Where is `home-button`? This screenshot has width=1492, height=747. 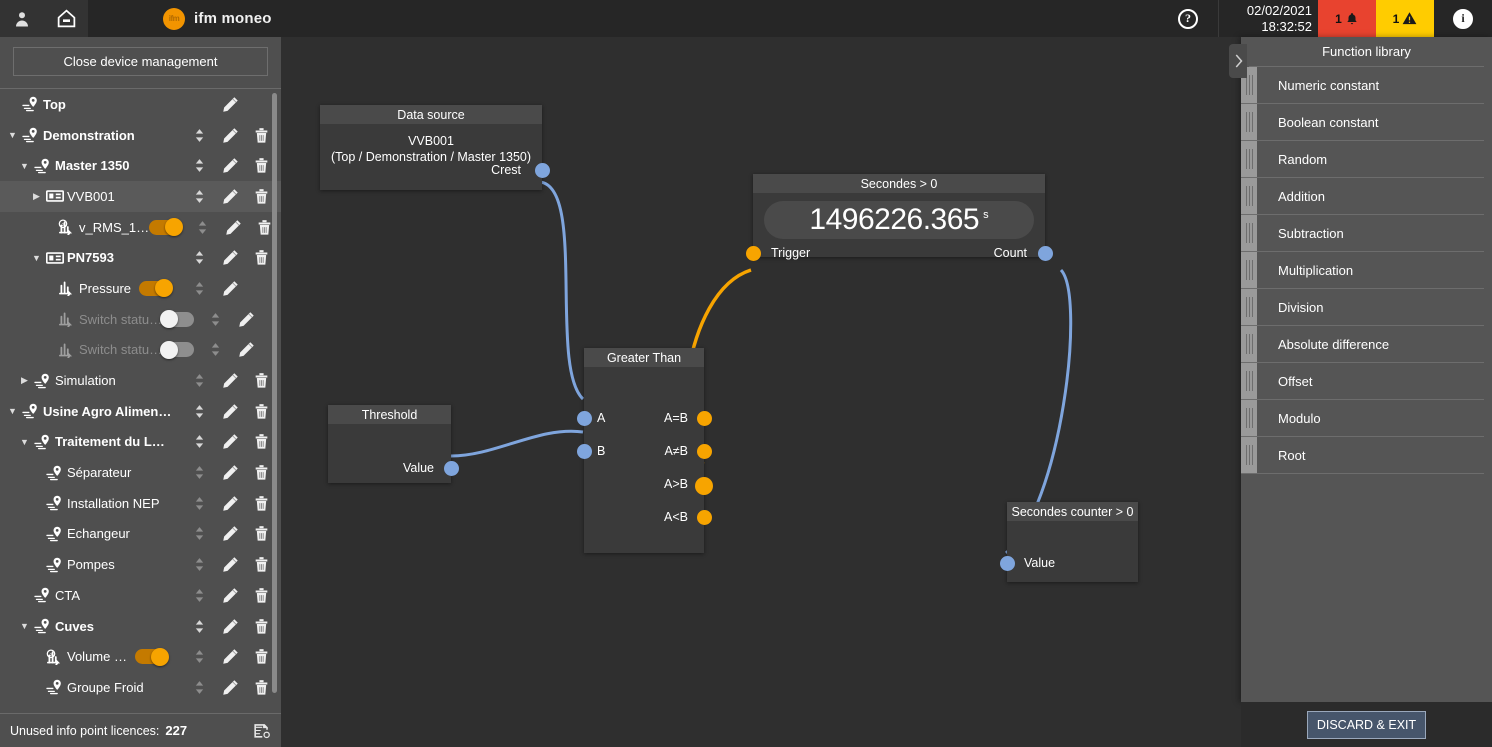
home-button is located at coordinates (66, 18).